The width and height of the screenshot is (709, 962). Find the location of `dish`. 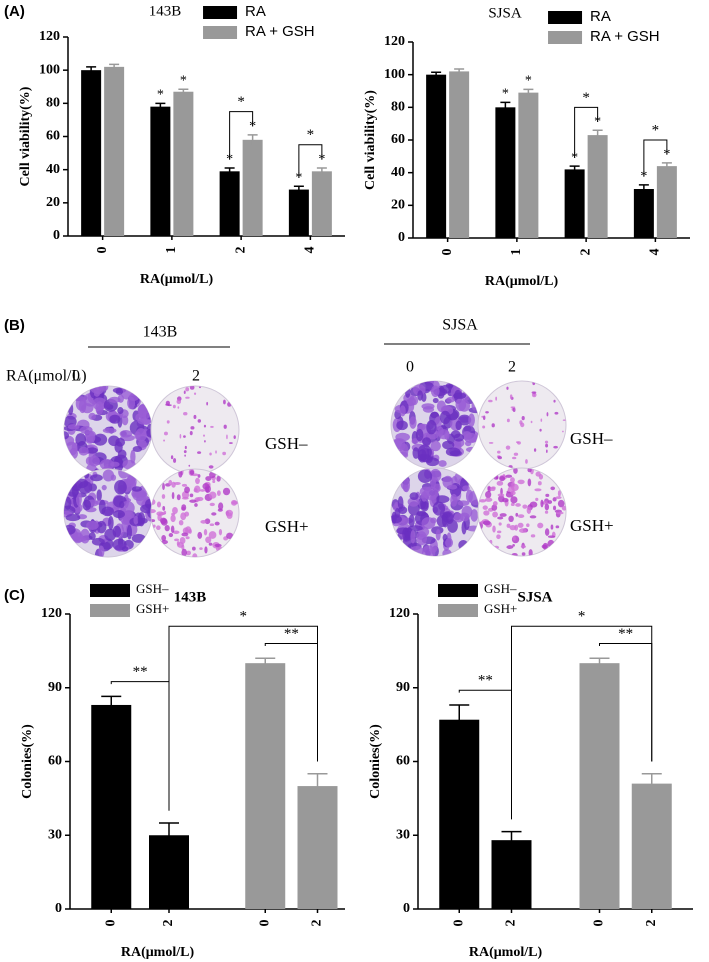

dish is located at coordinates (522, 512).